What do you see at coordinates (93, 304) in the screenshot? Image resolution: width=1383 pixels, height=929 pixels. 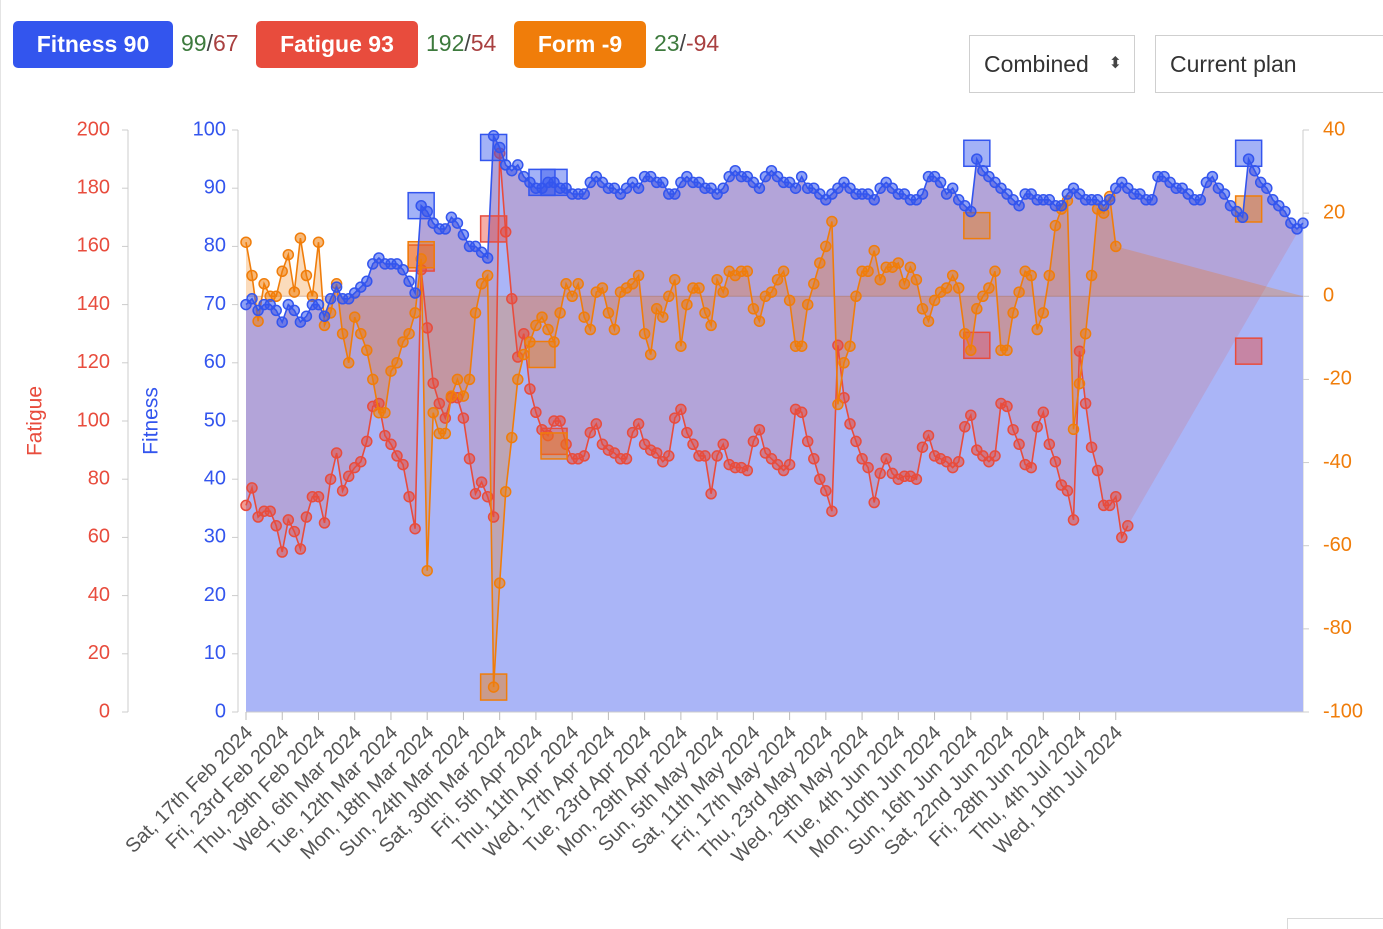 I see `fatigue-tick-label: 140` at bounding box center [93, 304].